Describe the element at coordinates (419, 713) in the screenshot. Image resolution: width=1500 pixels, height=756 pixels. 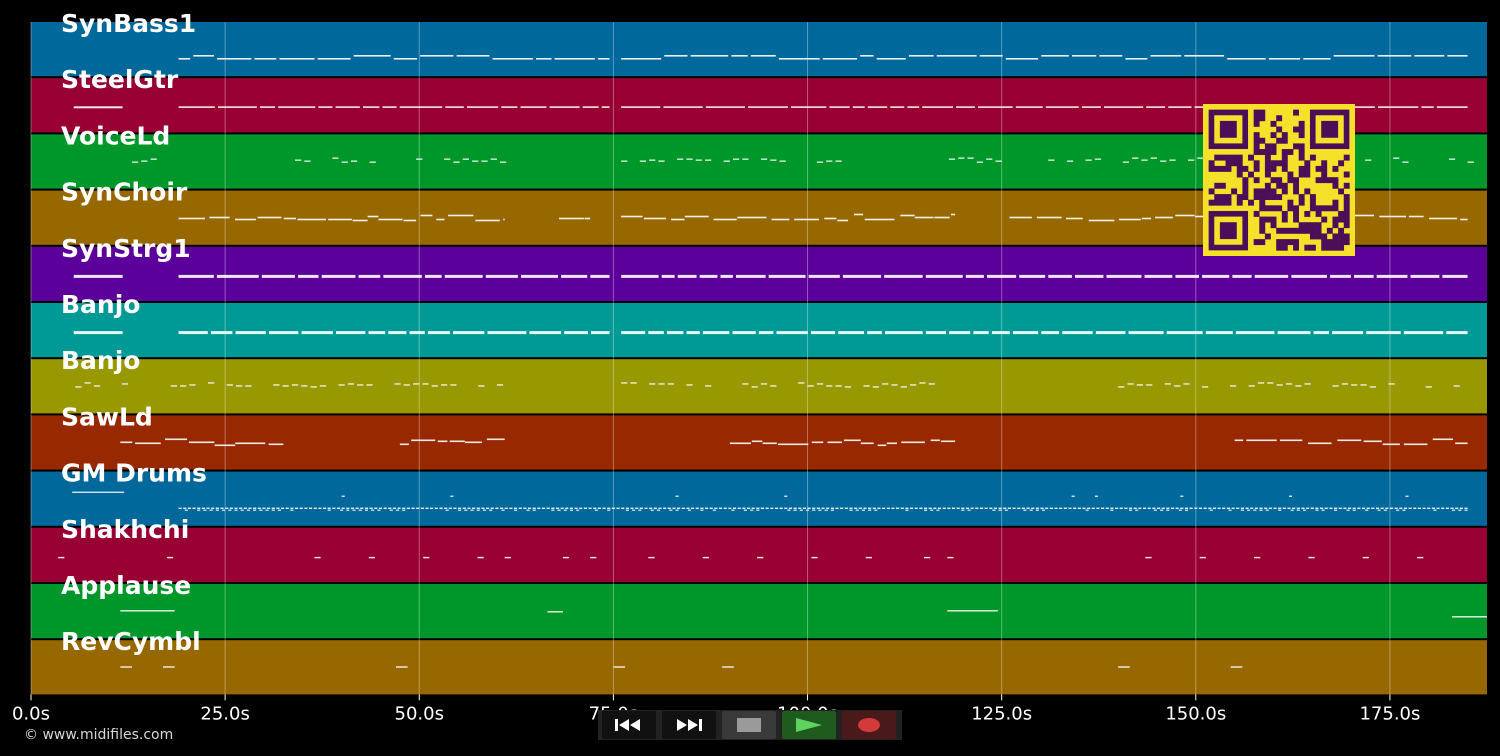
I see `x-tick-label: 50.0s` at that location.